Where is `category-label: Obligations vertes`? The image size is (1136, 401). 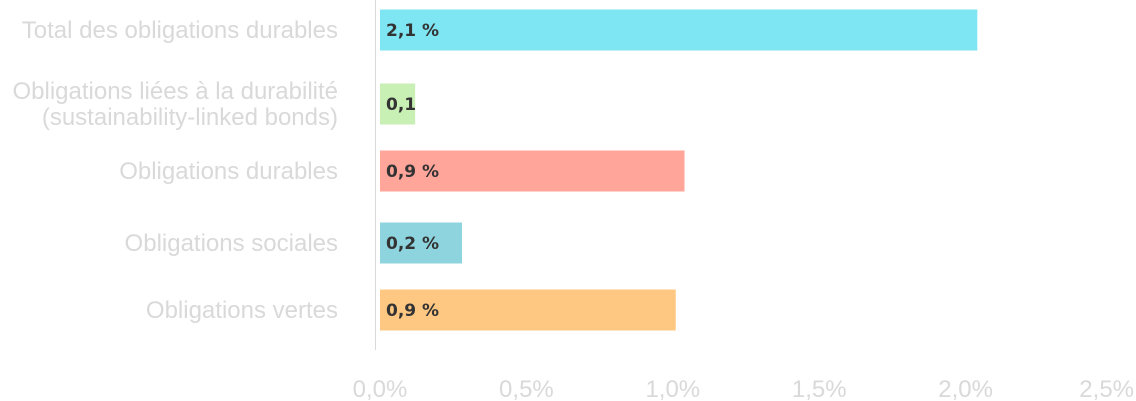 category-label: Obligations vertes is located at coordinates (242, 310).